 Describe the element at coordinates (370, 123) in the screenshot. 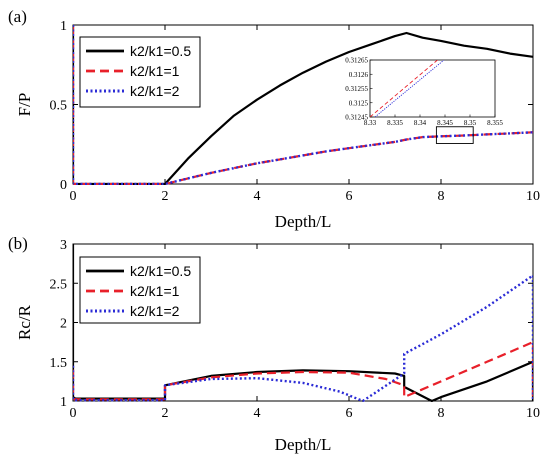

I see `inset-x-tick-label: 8.33` at that location.